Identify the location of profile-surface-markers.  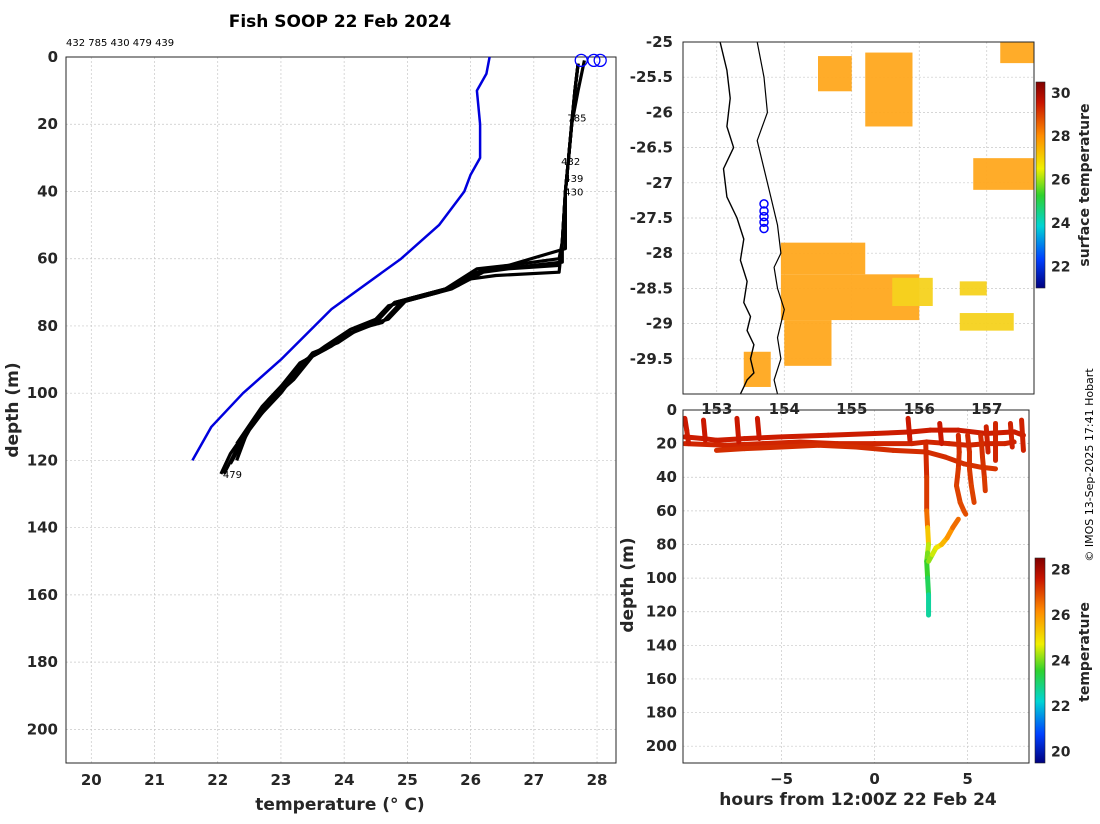
(590, 60).